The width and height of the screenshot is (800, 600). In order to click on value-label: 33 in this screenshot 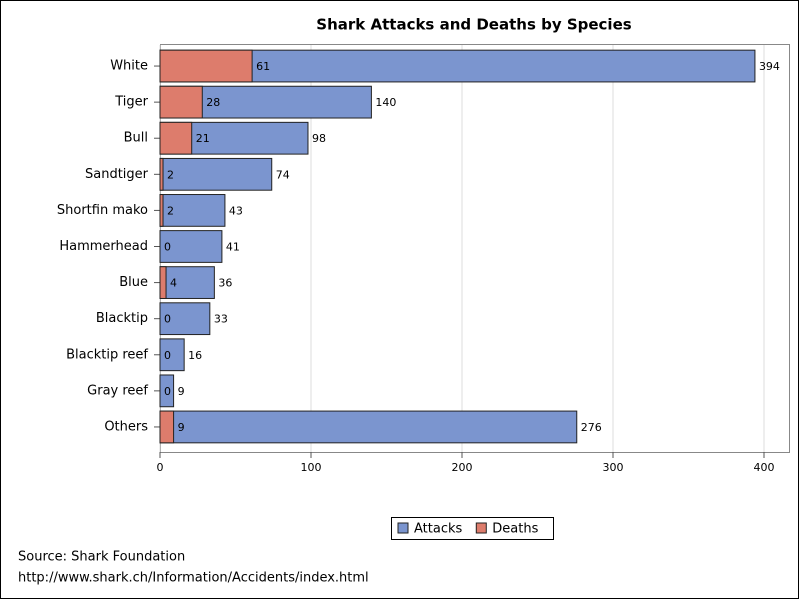, I will do `click(221, 319)`.